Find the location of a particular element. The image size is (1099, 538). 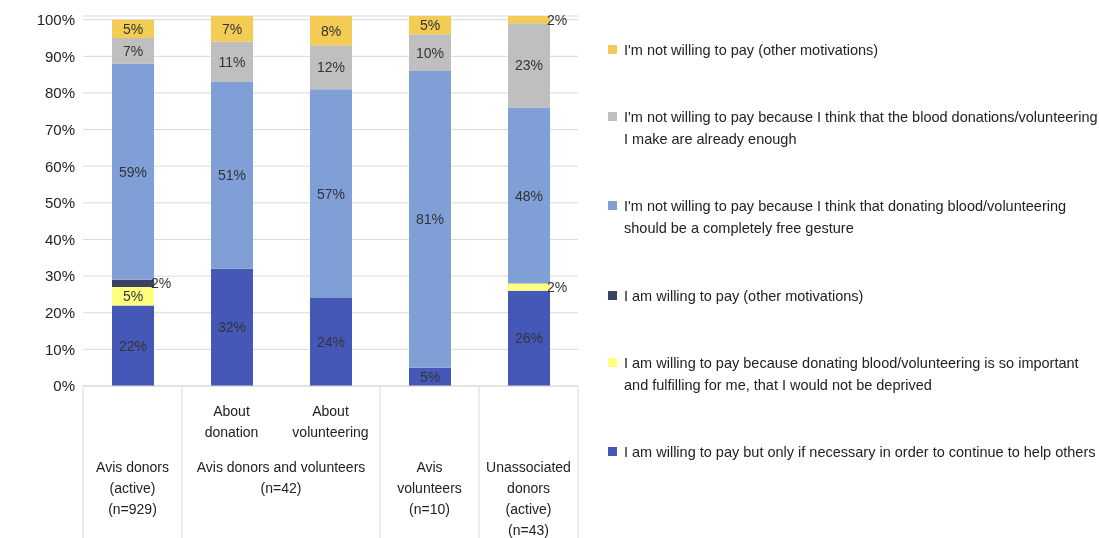

y-tick-label: 70% is located at coordinates (59, 129).